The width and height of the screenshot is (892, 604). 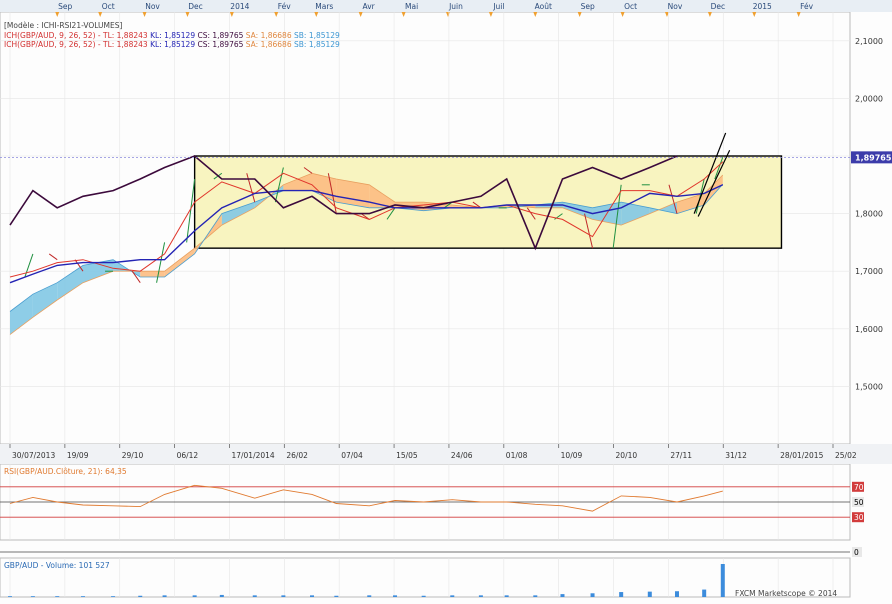 What do you see at coordinates (366, 498) in the screenshot?
I see `rsi-line` at bounding box center [366, 498].